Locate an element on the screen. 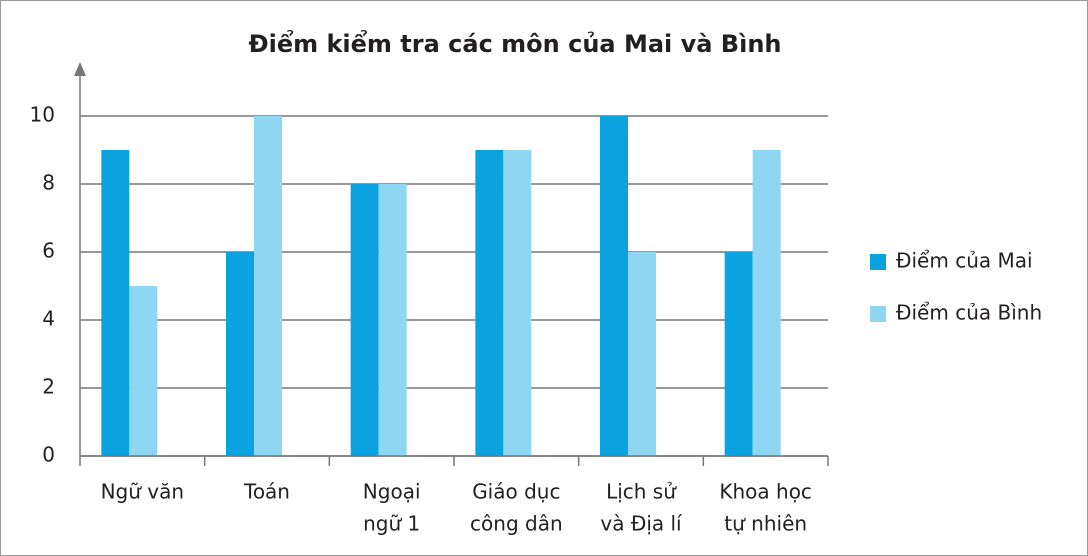 This screenshot has height=556, width=1088. legend-label: Điểm của Mai is located at coordinates (964, 261).